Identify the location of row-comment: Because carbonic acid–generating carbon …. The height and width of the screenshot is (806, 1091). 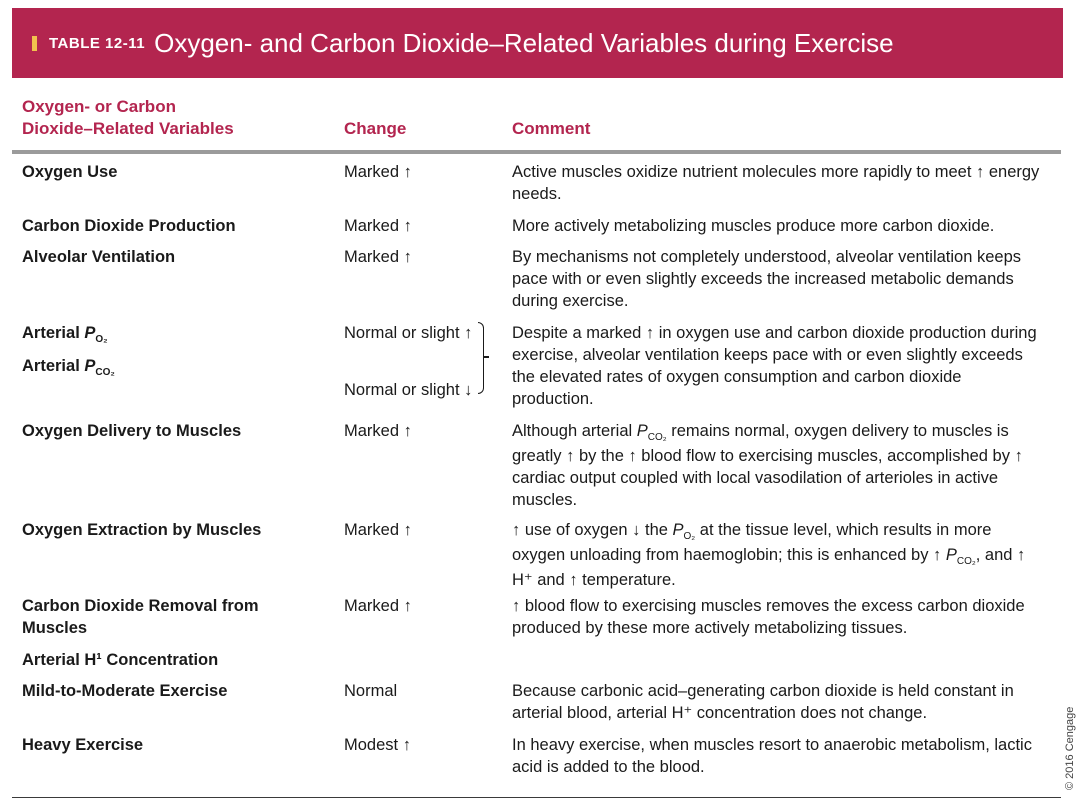
(763, 702).